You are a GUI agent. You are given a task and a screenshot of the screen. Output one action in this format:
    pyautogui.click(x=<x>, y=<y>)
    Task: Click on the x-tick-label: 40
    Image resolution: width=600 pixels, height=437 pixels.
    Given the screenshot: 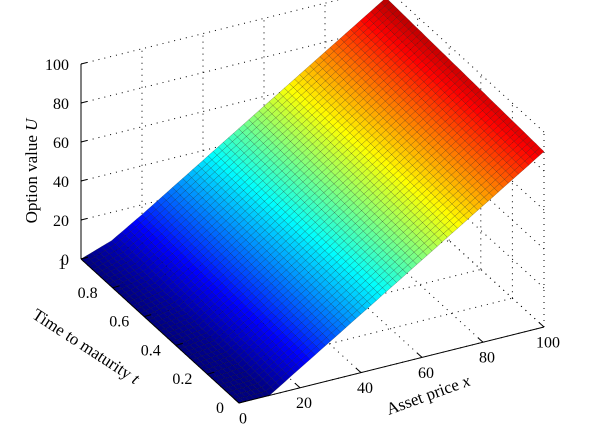 What is the action you would take?
    pyautogui.click(x=365, y=388)
    